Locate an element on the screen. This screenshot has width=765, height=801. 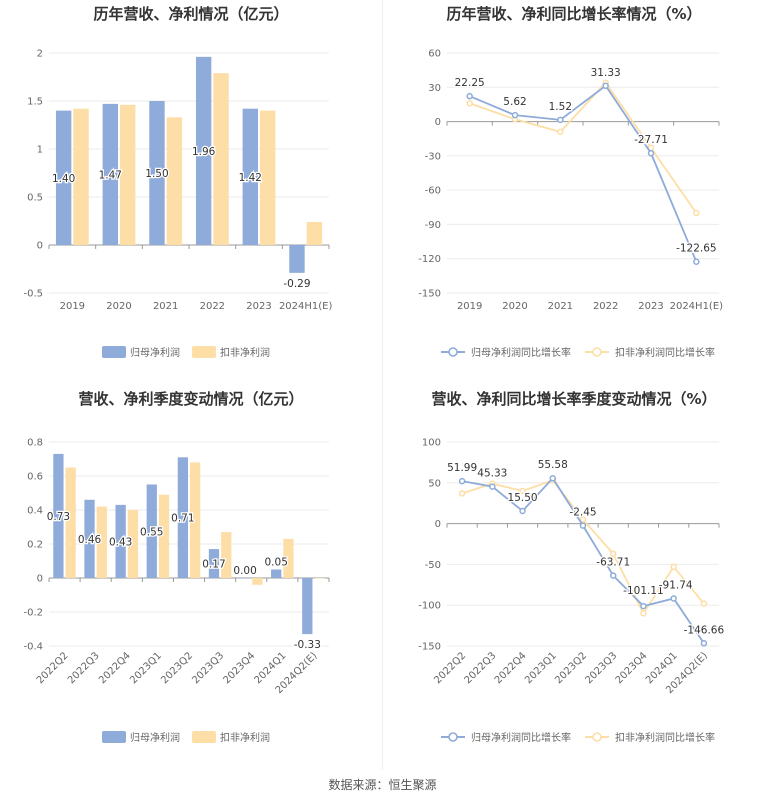
bar-data-label: 1.50 is located at coordinates (156, 174).